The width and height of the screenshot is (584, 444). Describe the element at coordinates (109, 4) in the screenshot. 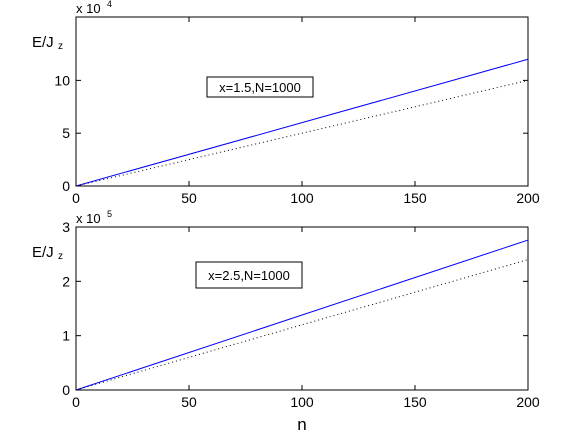

I see `y-multiplier-exp: 4` at that location.